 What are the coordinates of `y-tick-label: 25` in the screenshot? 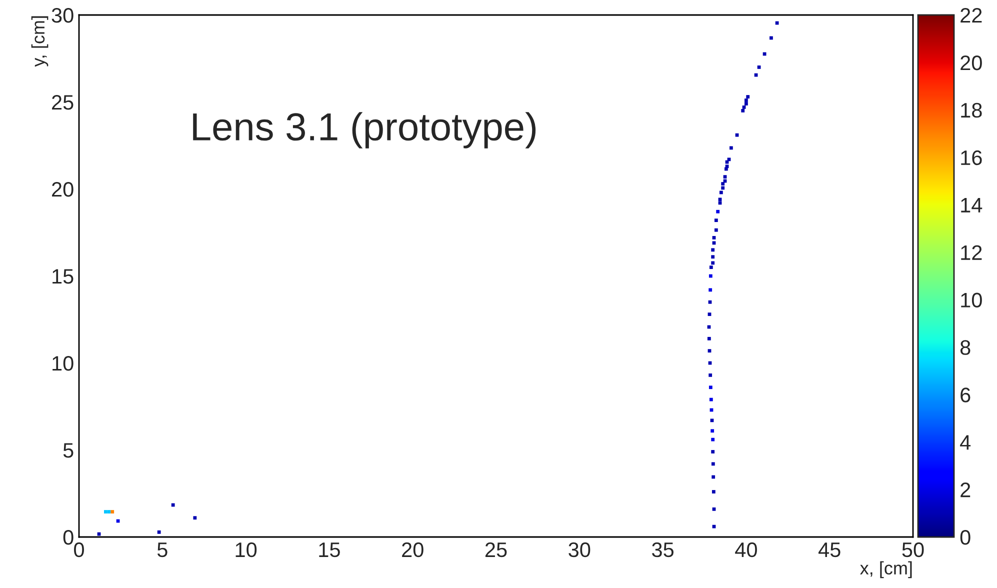 It's located at (63, 102).